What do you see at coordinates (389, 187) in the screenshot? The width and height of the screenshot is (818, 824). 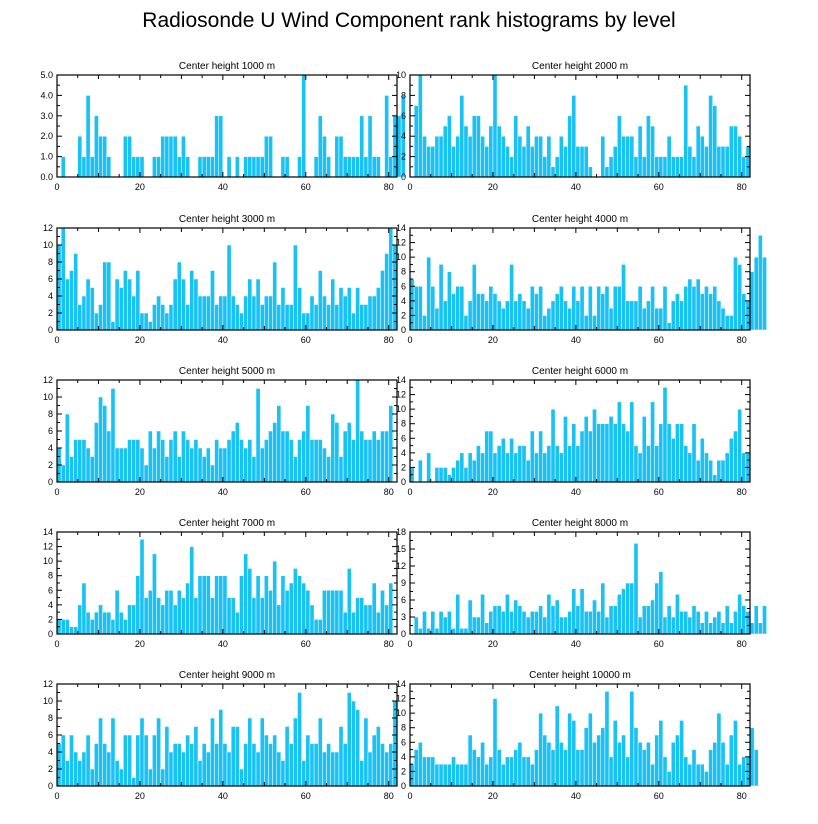 I see `x-tick-label: 80` at bounding box center [389, 187].